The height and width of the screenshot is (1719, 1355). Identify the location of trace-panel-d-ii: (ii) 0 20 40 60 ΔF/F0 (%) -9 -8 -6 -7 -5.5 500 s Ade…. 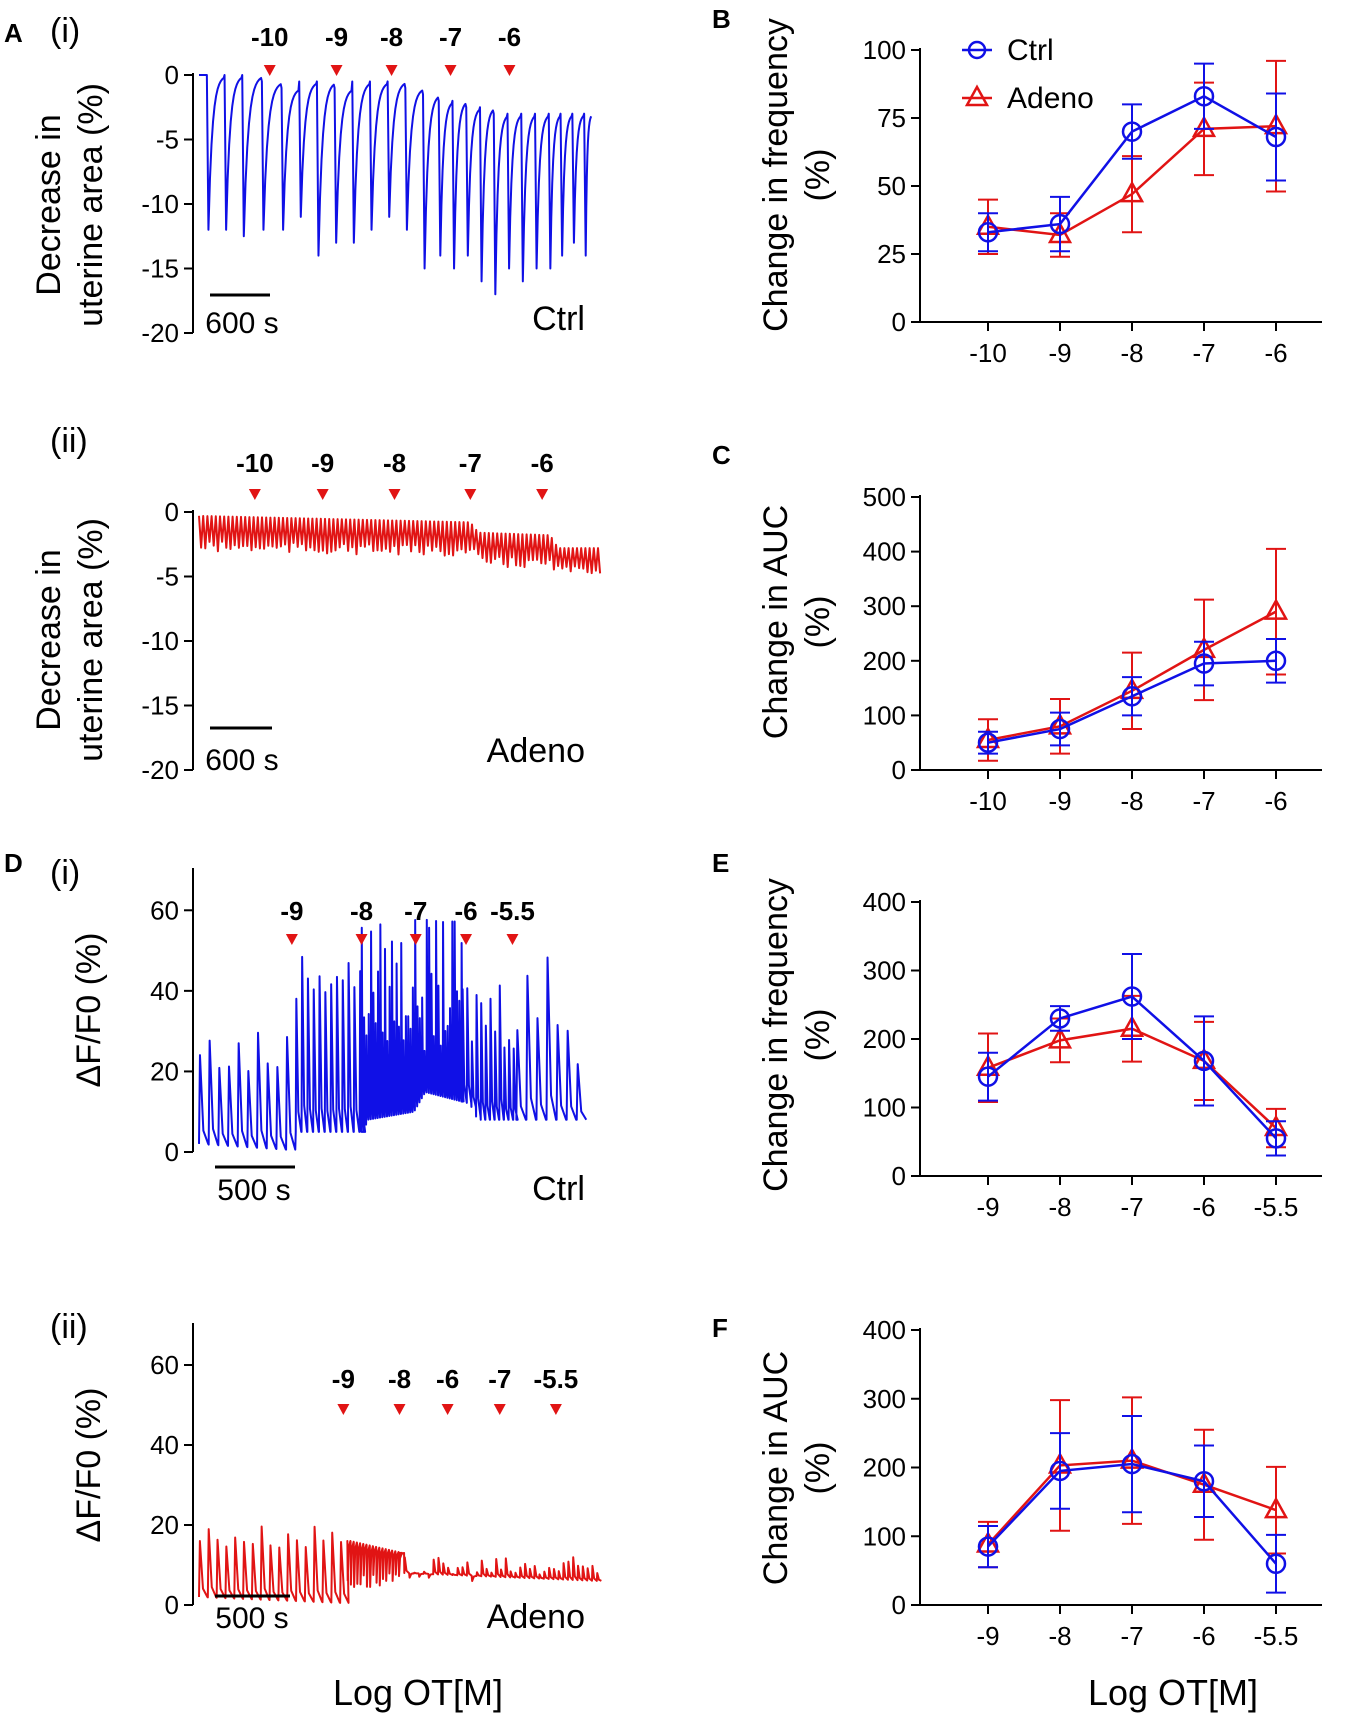
(326, 1472).